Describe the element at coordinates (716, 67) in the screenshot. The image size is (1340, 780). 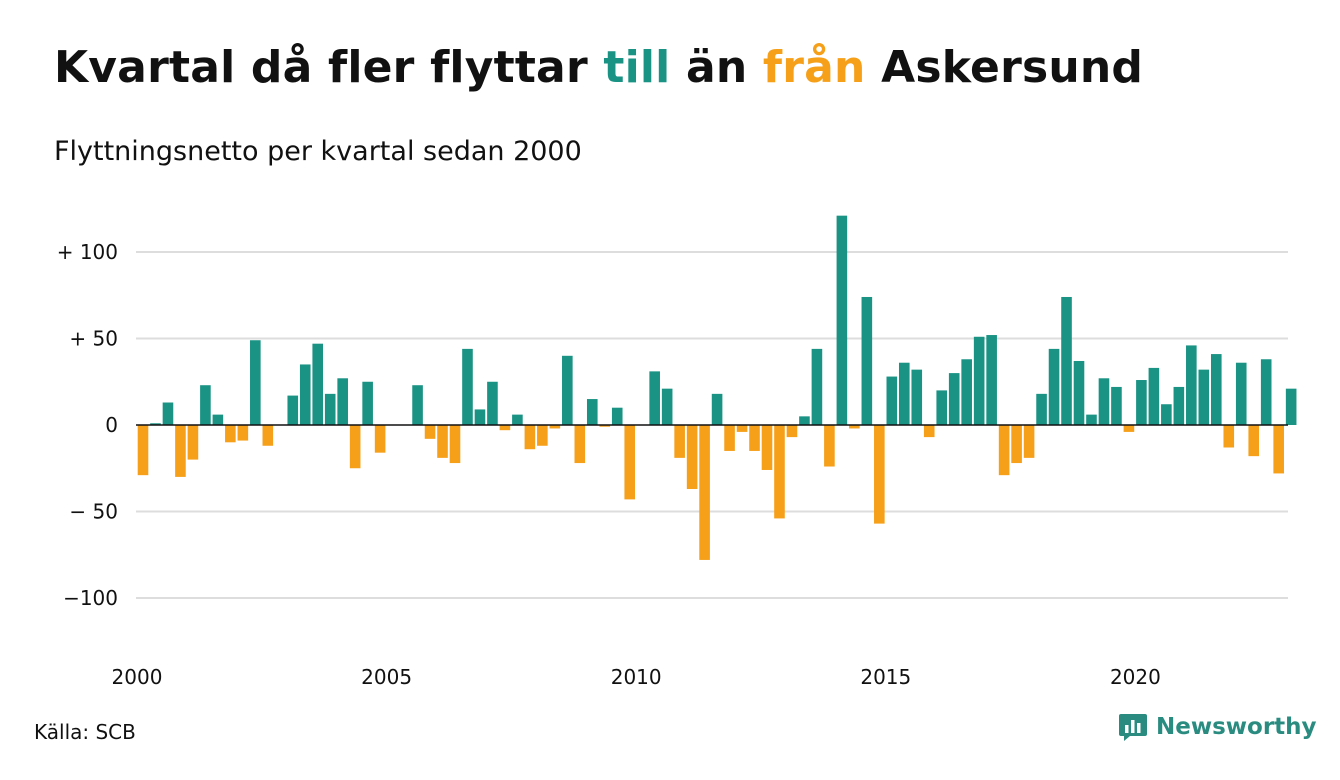
I see `title-part-2: än` at that location.